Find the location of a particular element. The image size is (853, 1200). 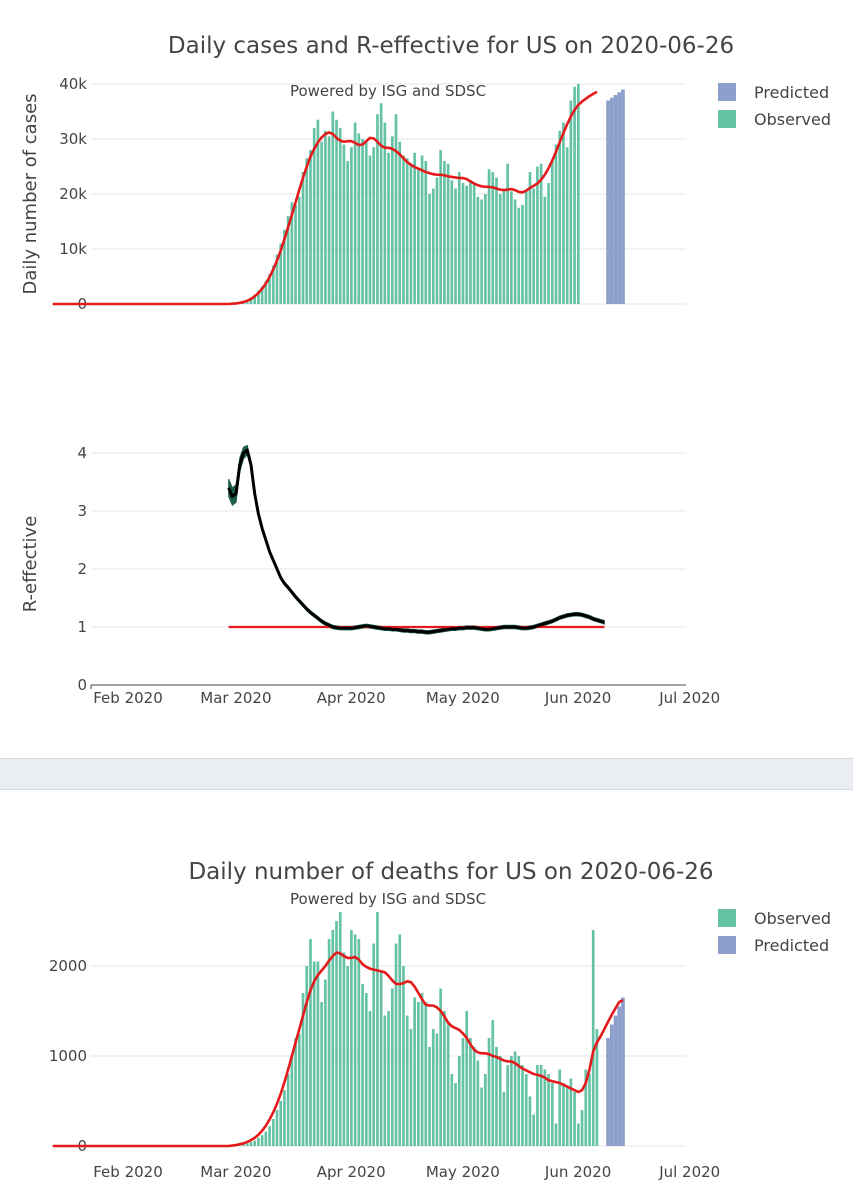

cases-fit-curve is located at coordinates (325, 198).